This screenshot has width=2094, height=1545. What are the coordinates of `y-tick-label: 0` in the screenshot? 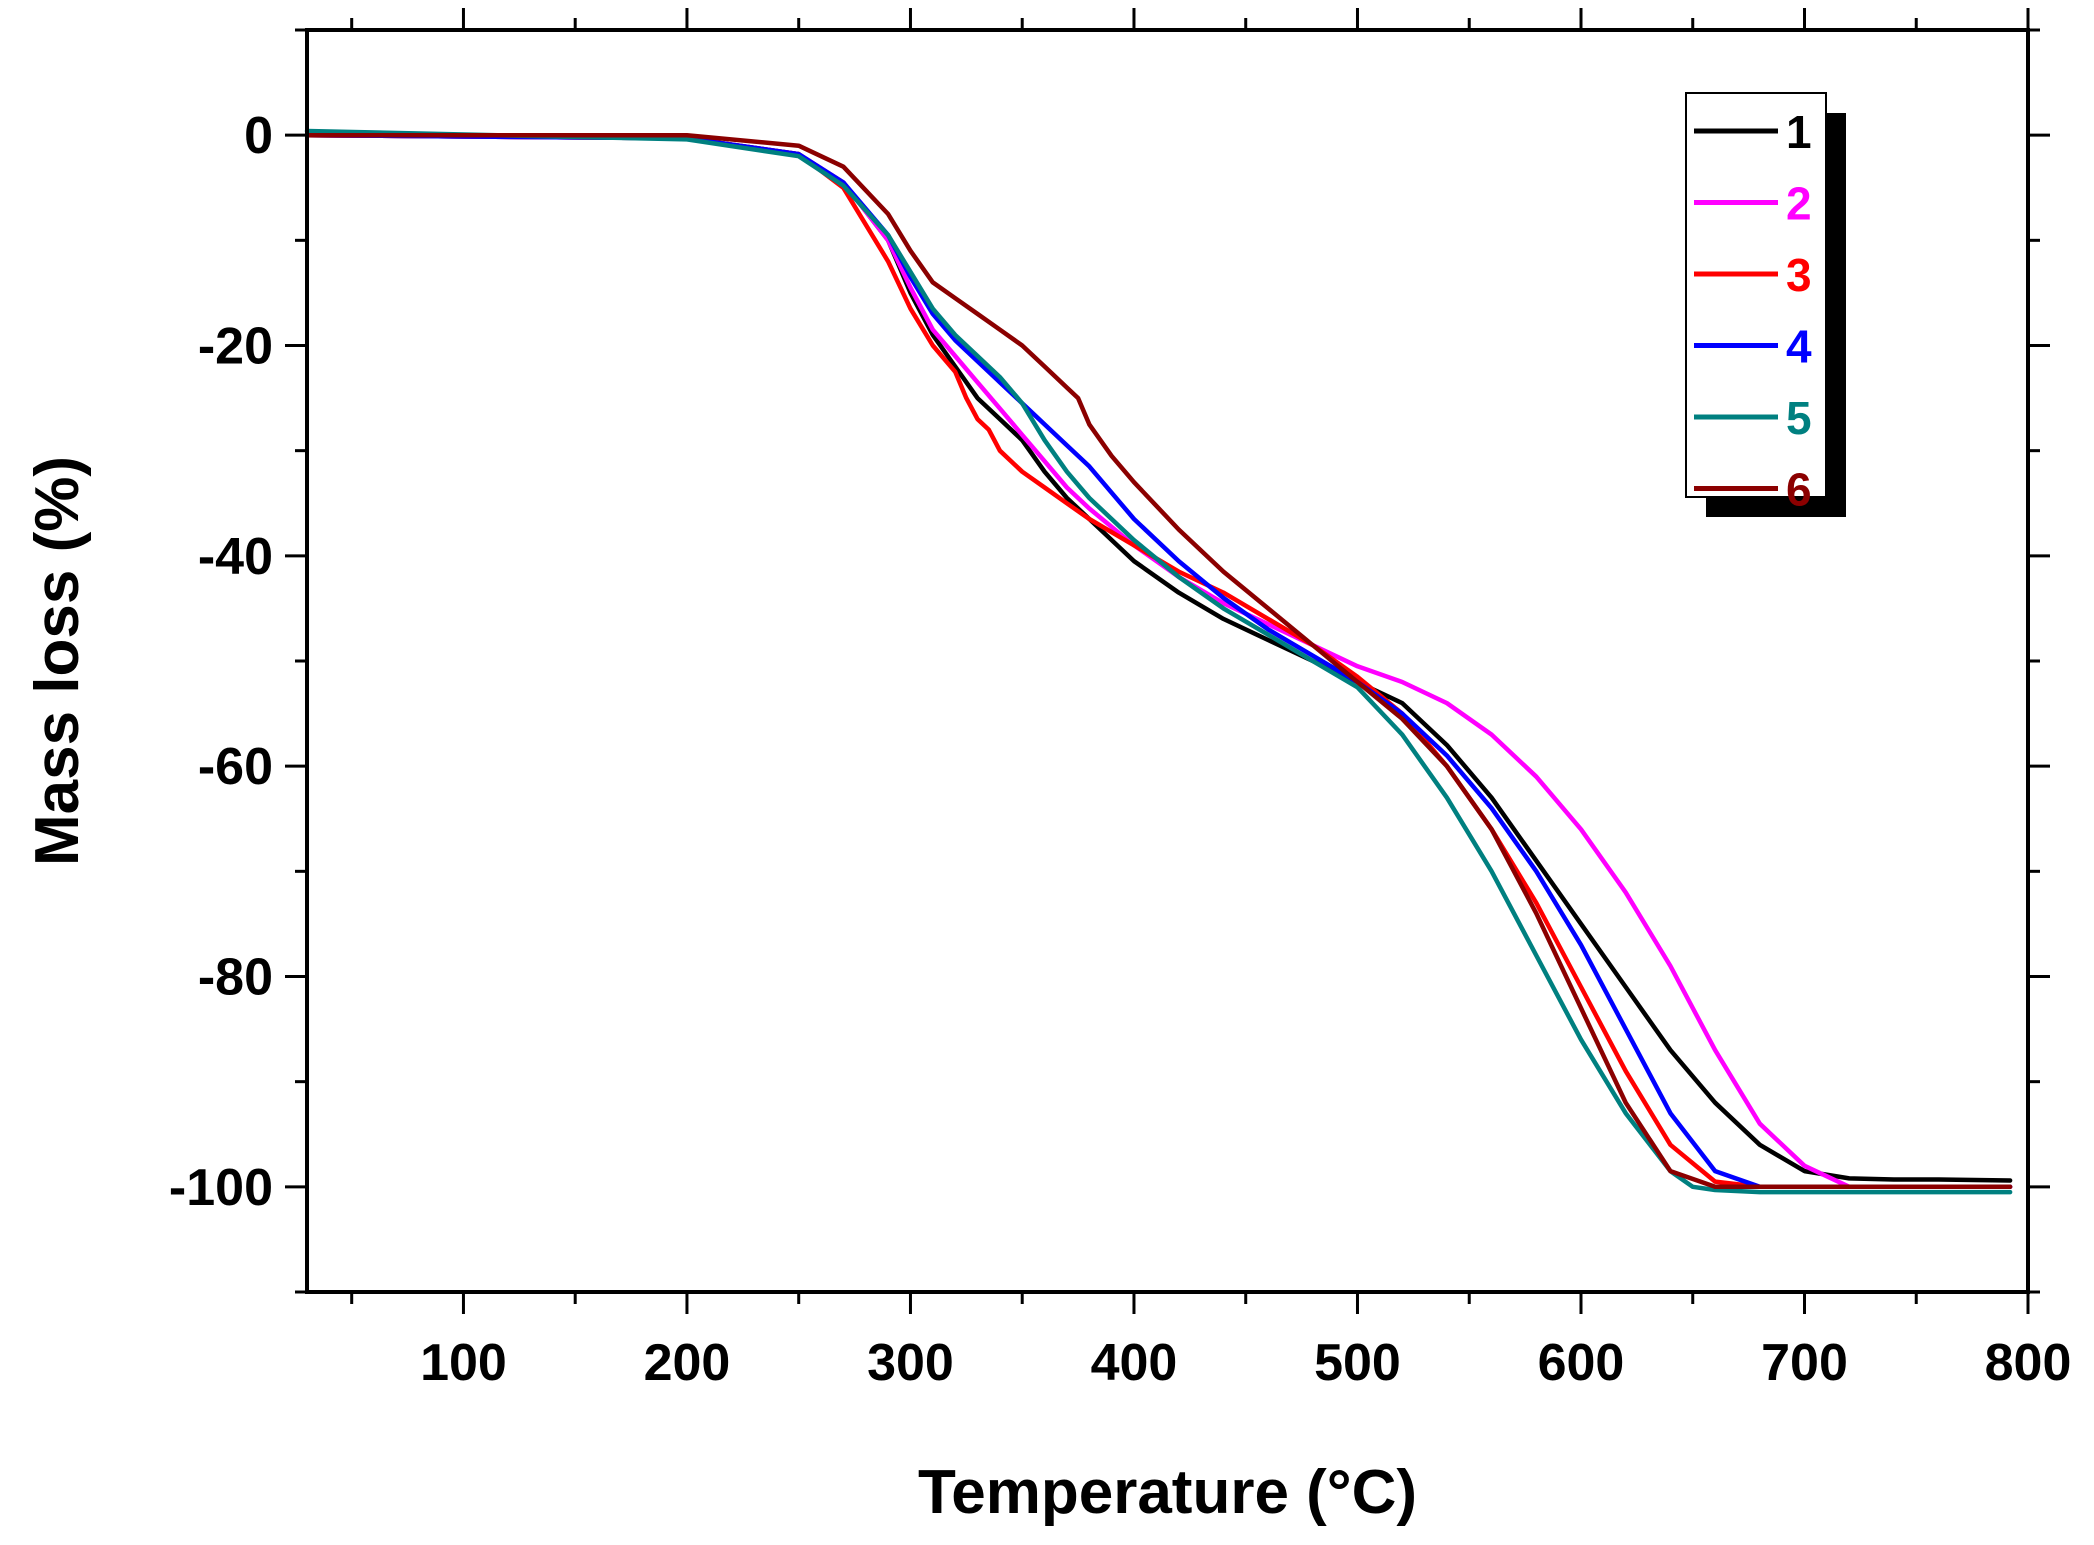 It's located at (258, 136).